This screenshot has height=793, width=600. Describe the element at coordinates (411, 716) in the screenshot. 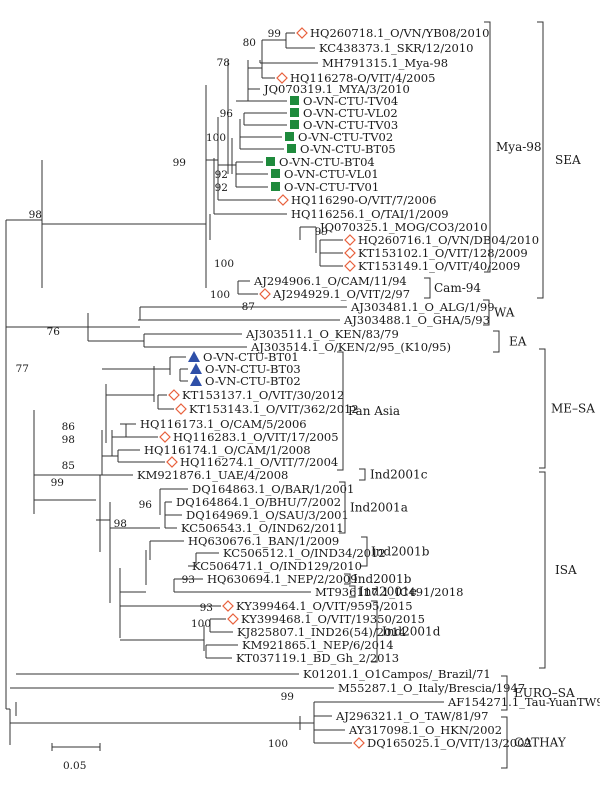

I see `taxon-label: AJ296321.1_O_TAW/81/97` at that location.